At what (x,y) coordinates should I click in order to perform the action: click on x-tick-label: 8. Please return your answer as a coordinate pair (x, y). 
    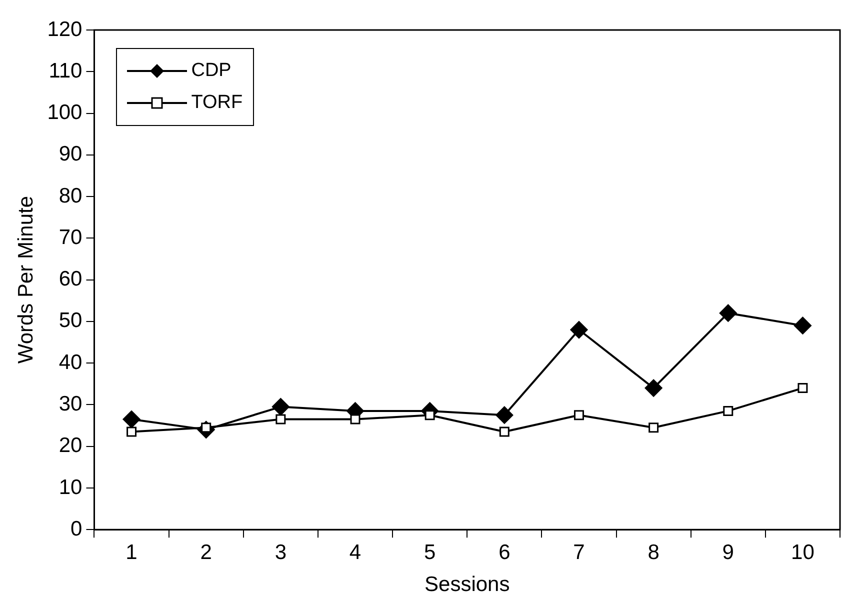
    Looking at the image, I should click on (654, 552).